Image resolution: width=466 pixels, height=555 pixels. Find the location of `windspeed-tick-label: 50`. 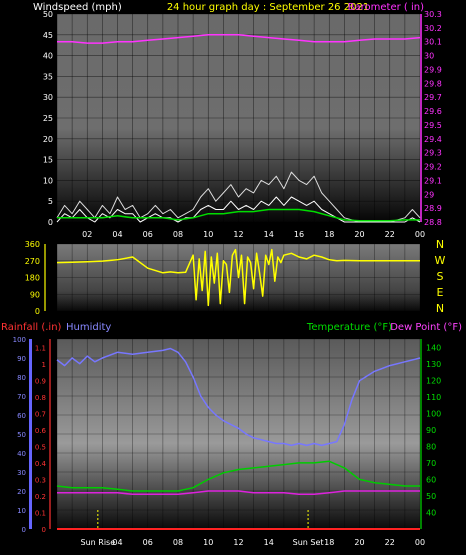

windspeed-tick-label: 50 is located at coordinates (48, 14).